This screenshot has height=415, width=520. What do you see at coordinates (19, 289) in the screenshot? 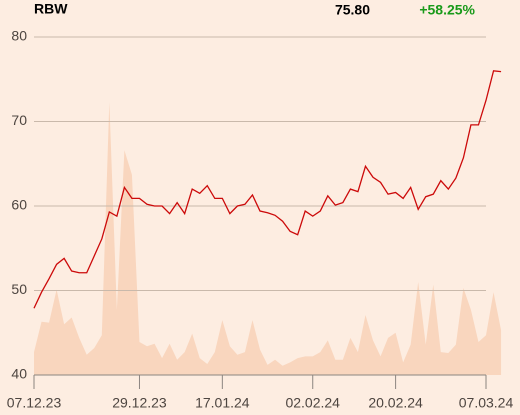
I see `y-tick-label: 50` at bounding box center [19, 289].